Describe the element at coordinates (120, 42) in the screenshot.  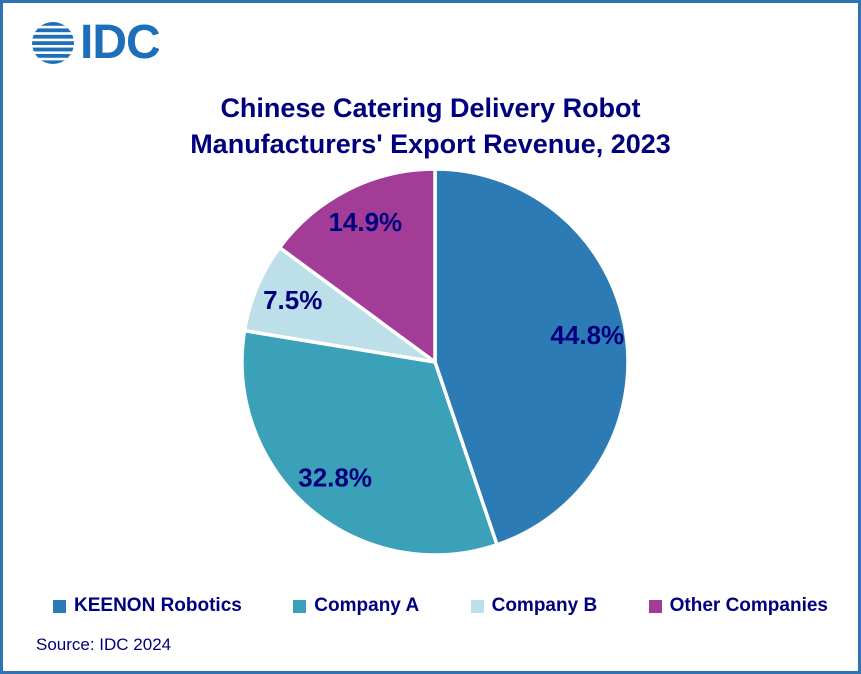
I see `idc-logo-text: IDC` at that location.